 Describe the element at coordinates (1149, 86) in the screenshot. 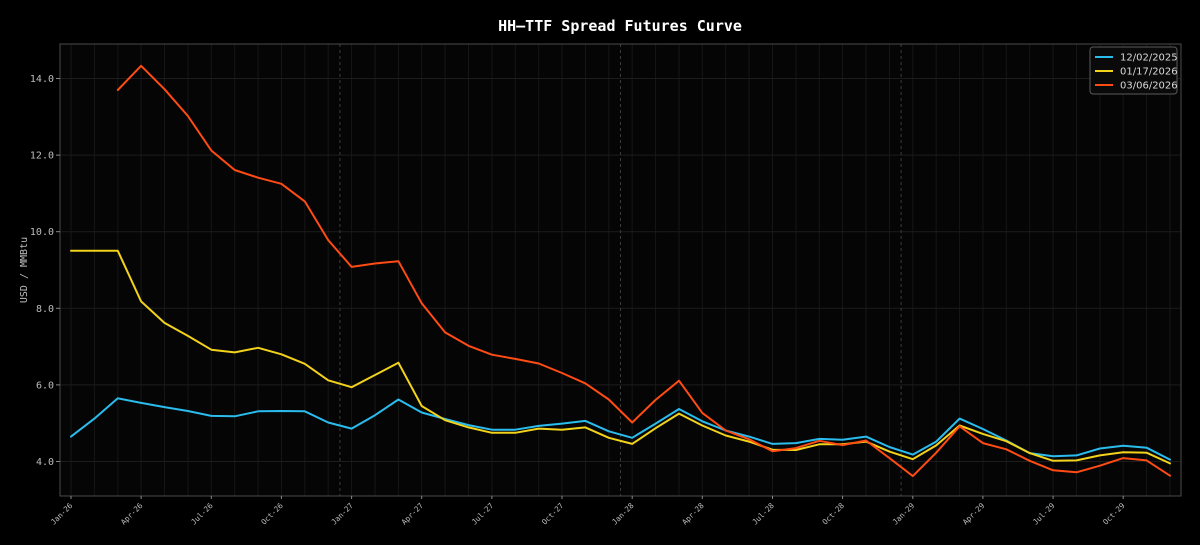

I see `legend-label-3: 03/06/2026` at that location.